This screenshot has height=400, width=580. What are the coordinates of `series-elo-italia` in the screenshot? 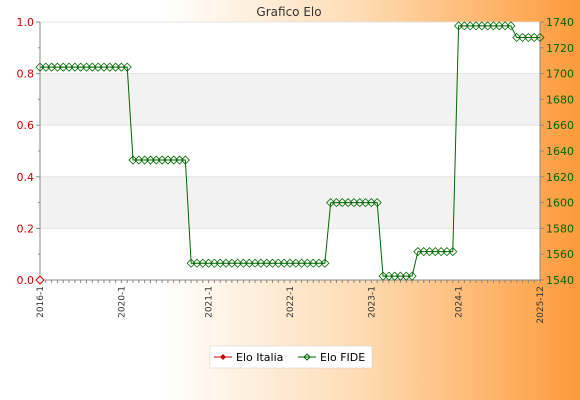 It's located at (40, 280).